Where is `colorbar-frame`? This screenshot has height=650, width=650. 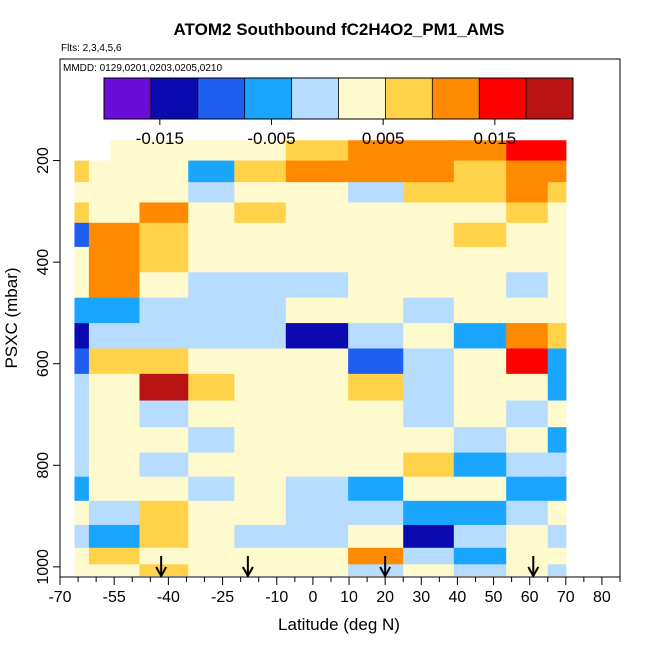
colorbar-frame is located at coordinates (338, 98).